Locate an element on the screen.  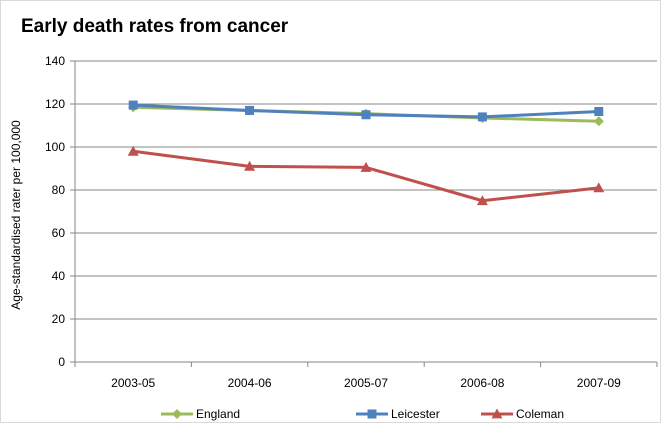
legend-item-england: England is located at coordinates (200, 414).